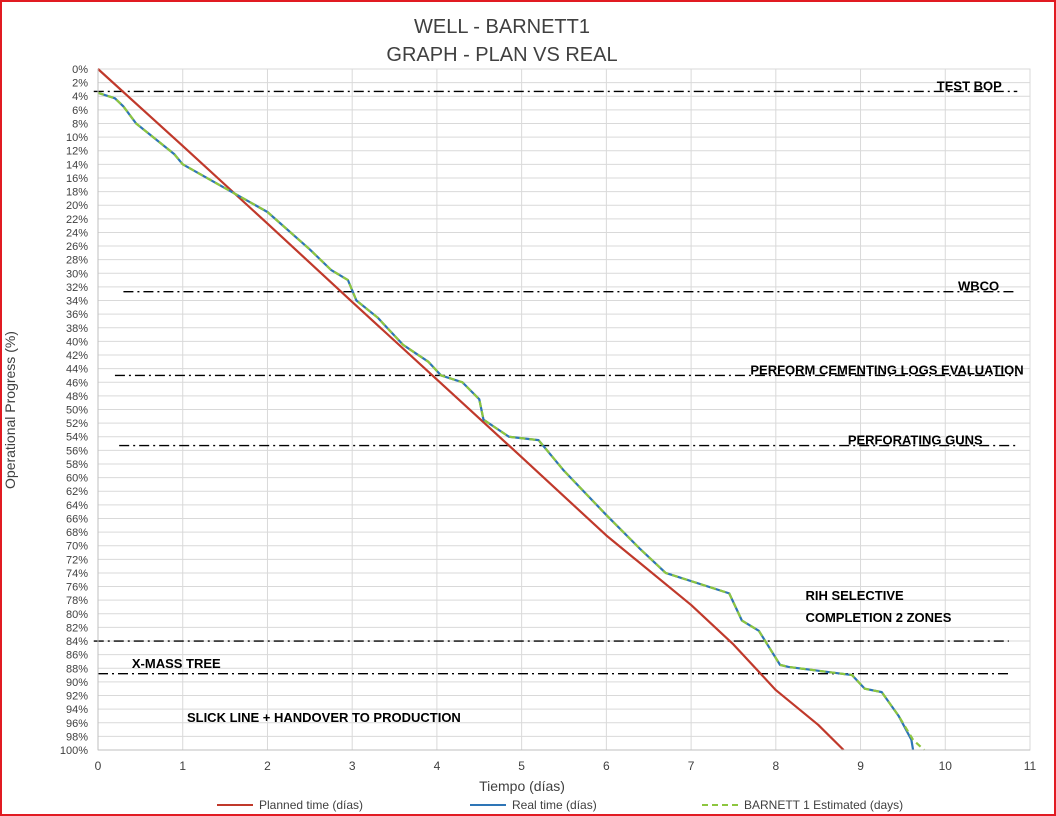 The width and height of the screenshot is (1056, 816). What do you see at coordinates (502, 55) in the screenshot?
I see `chart-subtitle: GRAPH - PLAN VS REAL` at bounding box center [502, 55].